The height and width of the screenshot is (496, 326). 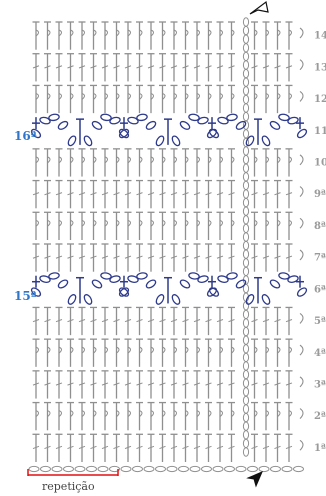 I want to click on row-label: 14, so click(x=320, y=36).